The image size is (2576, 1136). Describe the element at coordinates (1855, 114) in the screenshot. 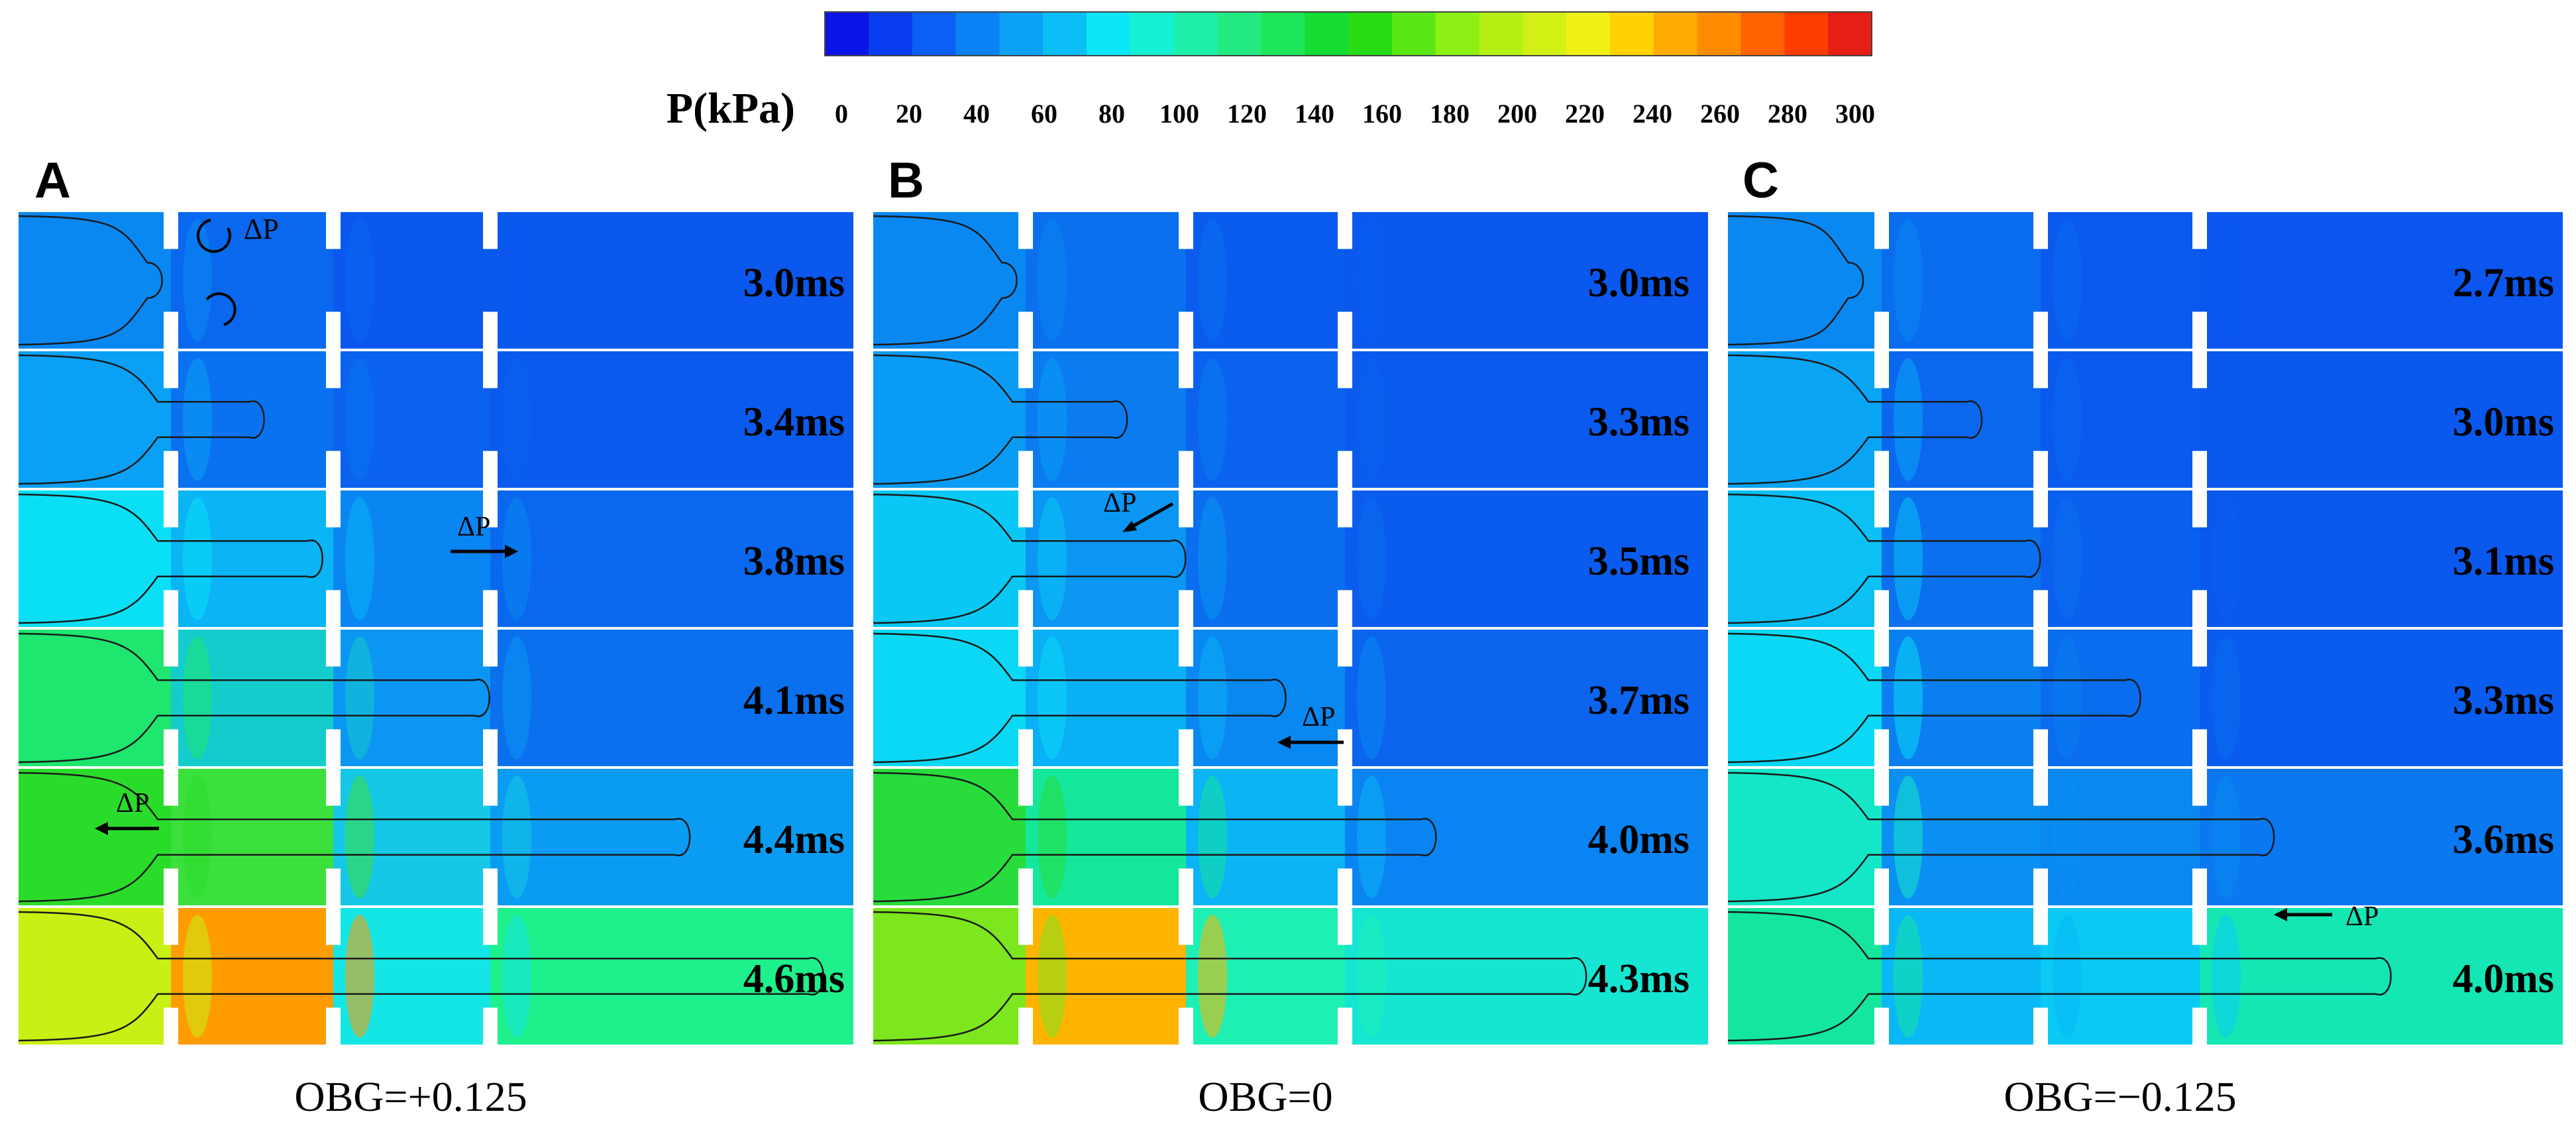

I see `colorbar-tick-label: 300` at that location.